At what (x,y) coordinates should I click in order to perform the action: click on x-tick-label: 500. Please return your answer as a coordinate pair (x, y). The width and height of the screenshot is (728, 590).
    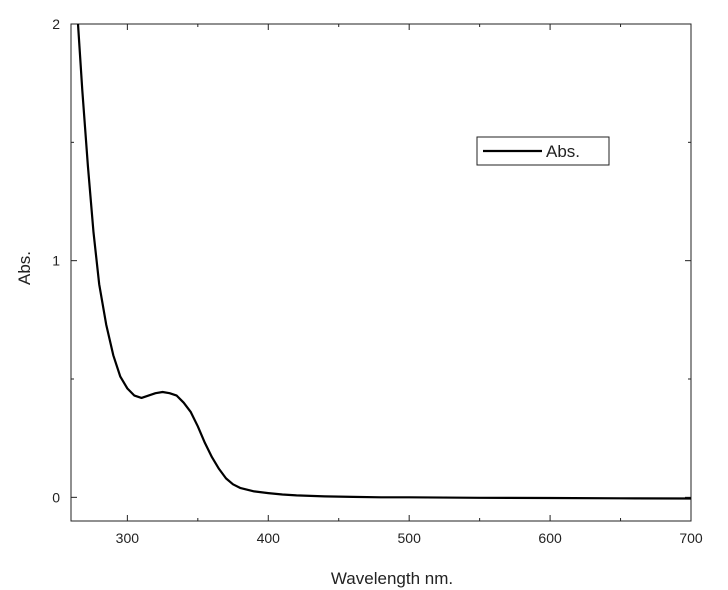
    Looking at the image, I should click on (410, 538).